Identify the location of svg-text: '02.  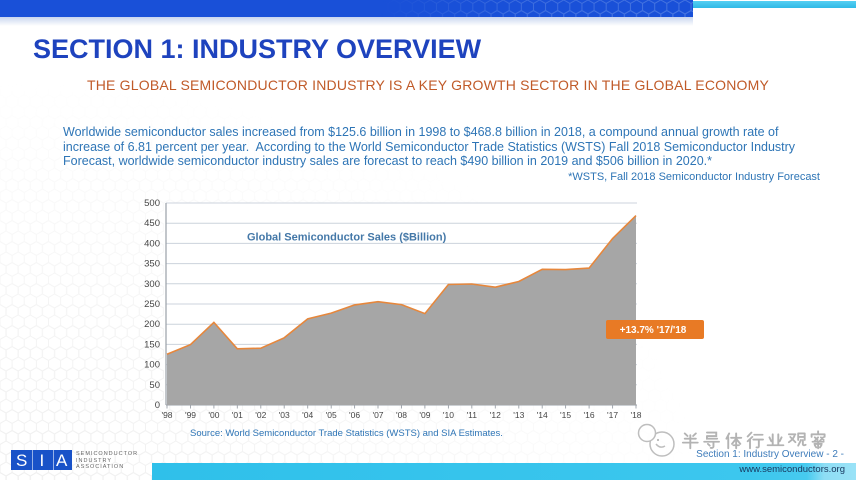
(260, 415).